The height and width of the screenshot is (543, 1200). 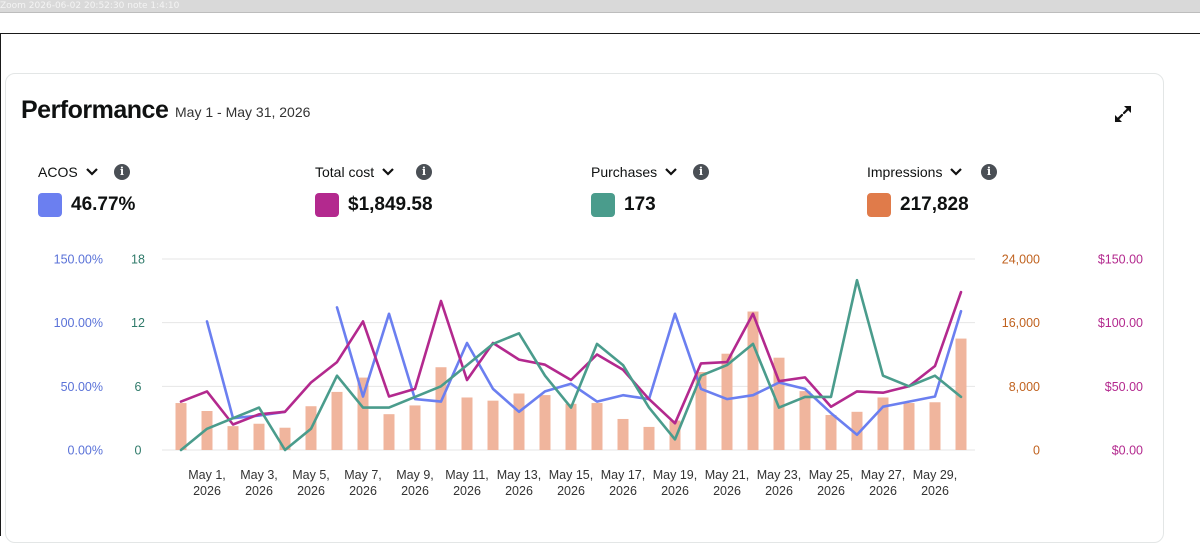 What do you see at coordinates (243, 112) in the screenshot?
I see `date-range: May 1 - May 31, 2026` at bounding box center [243, 112].